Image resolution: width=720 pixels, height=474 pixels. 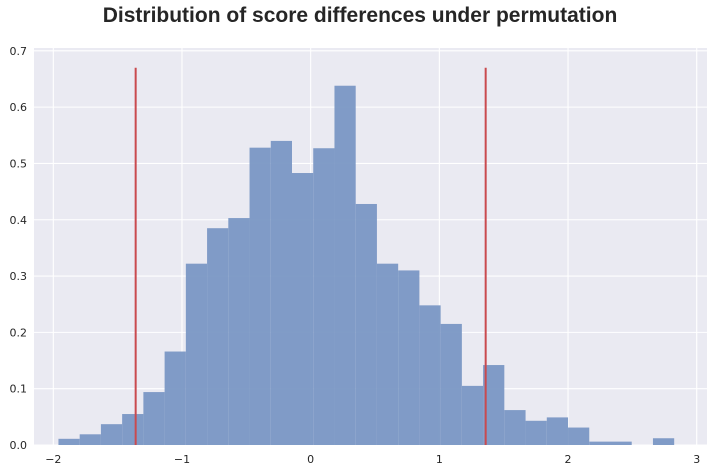 I want to click on x-tick-label: 1, so click(x=439, y=459).